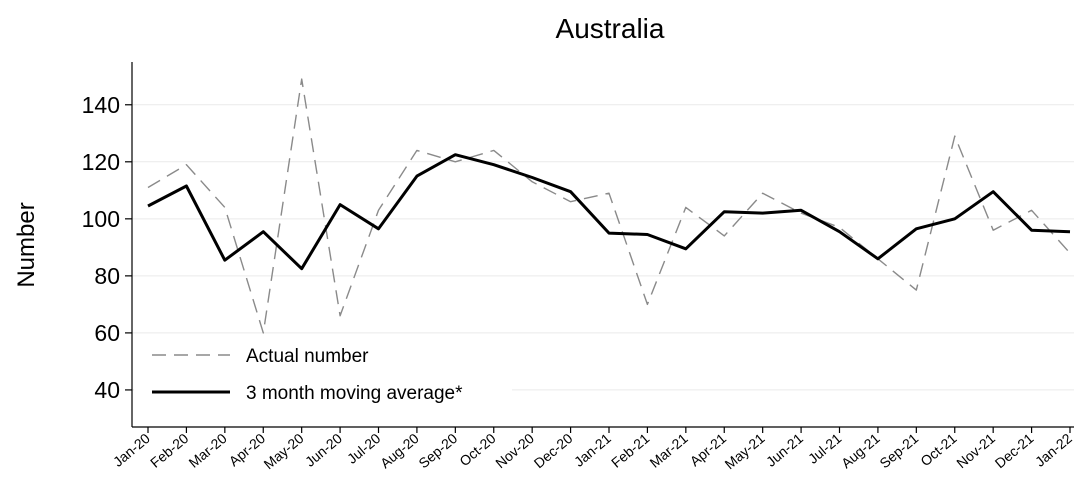 Image resolution: width=1083 pixels, height=482 pixels. I want to click on x-tick-label: Oct-21, so click(938, 449).